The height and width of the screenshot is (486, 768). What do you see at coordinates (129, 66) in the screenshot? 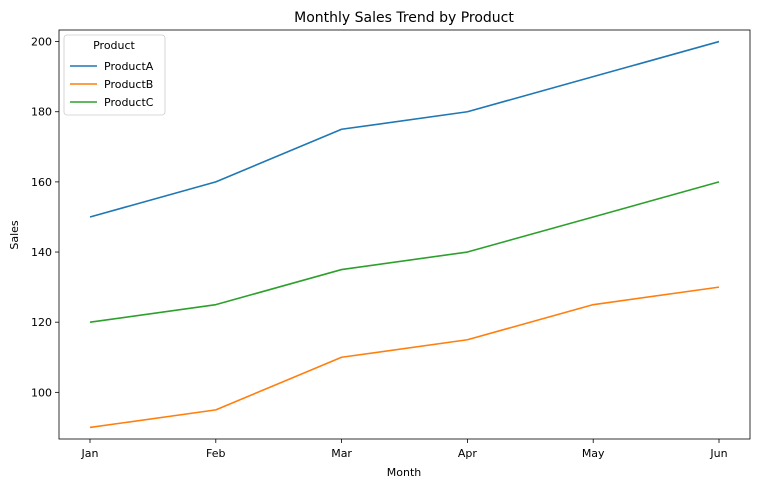
I see `legend-entry: ProductA` at bounding box center [129, 66].